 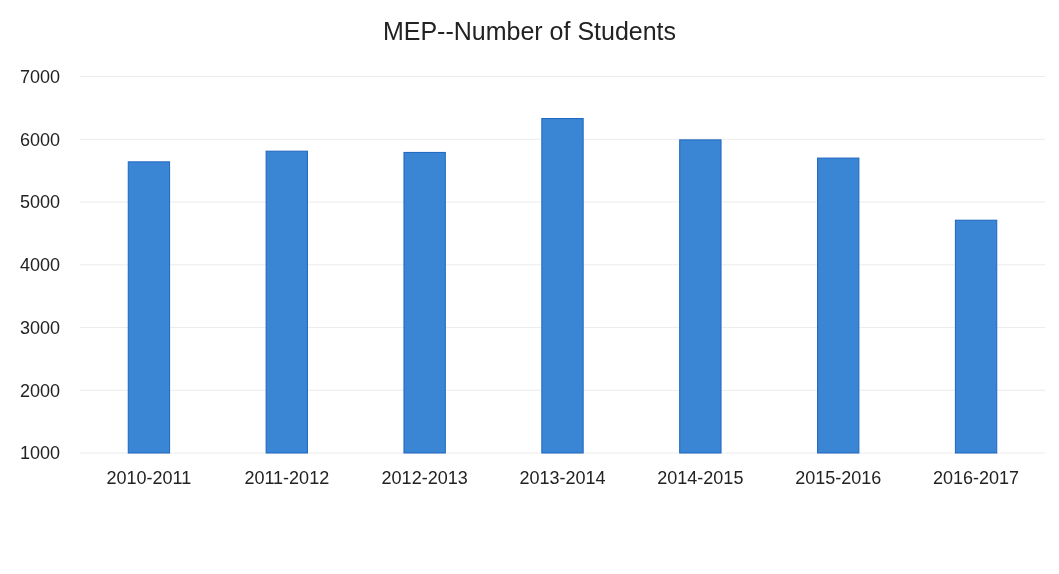 I want to click on x-tick-label: 2010-2011, so click(x=149, y=477).